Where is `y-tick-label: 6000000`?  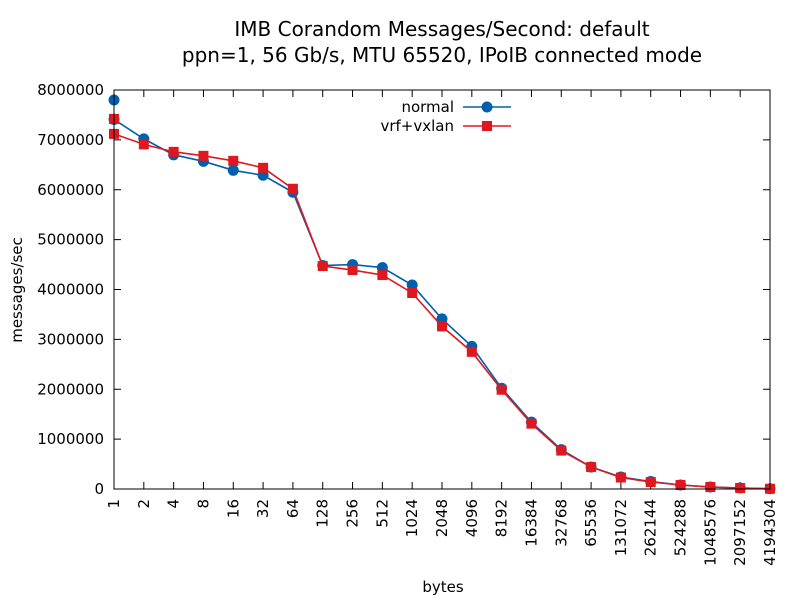
y-tick-label: 6000000 is located at coordinates (70, 190).